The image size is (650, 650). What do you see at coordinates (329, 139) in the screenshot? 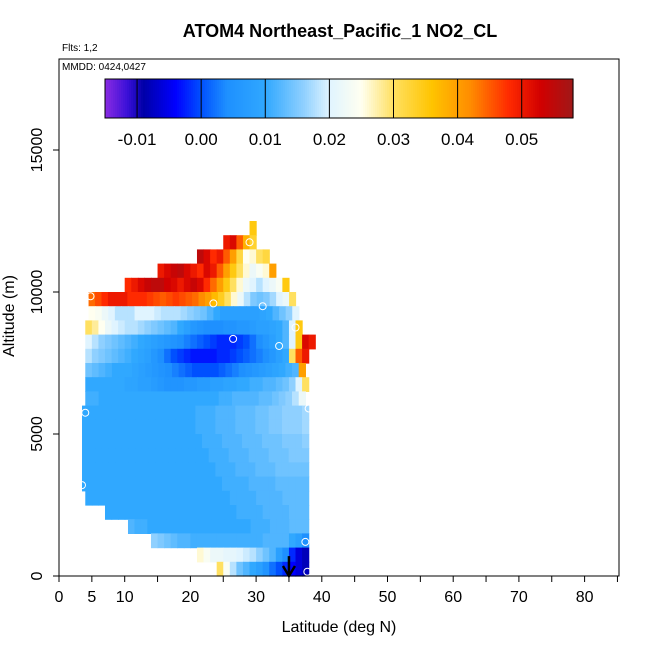
I see `colorbar-tick-label: 0.02` at bounding box center [329, 139].